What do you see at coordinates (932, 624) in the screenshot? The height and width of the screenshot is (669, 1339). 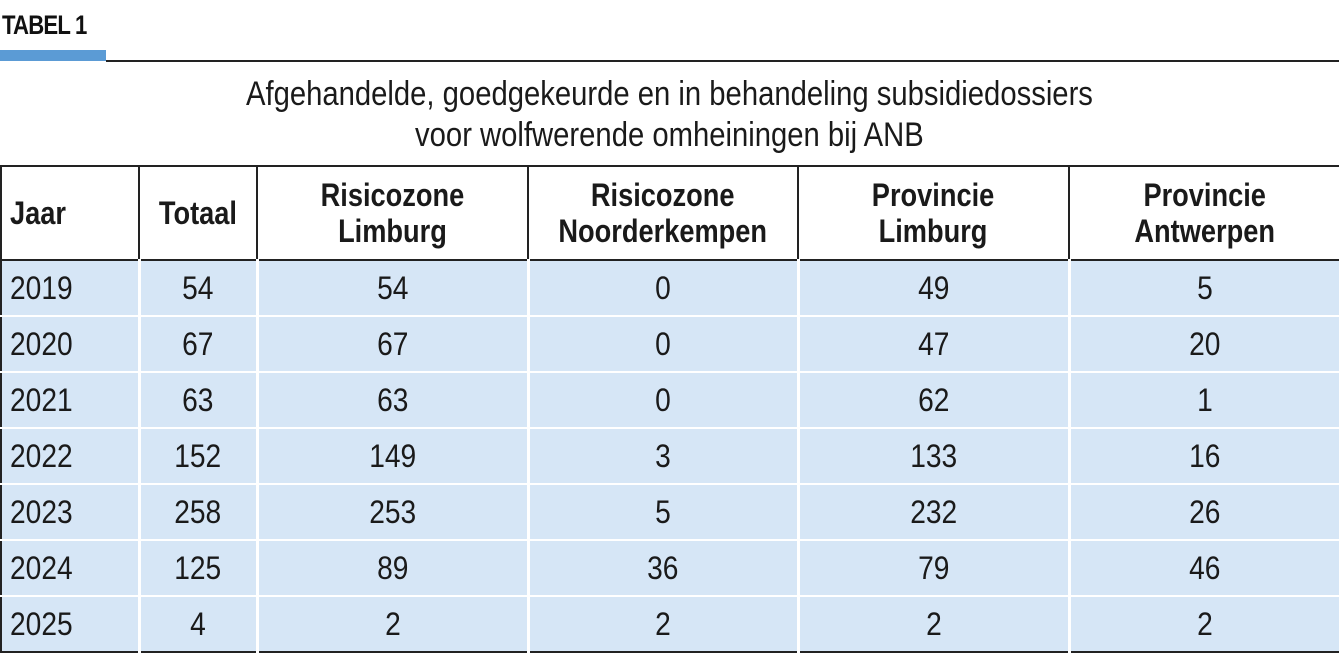 I see `cell-provincie-limburg: 2` at bounding box center [932, 624].